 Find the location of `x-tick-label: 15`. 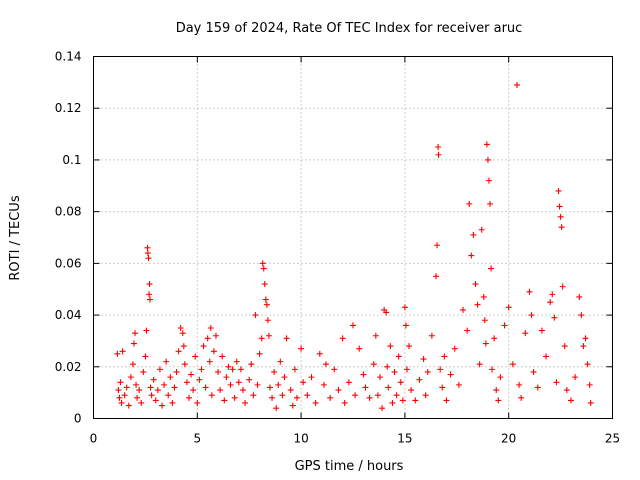

x-tick-label: 15 is located at coordinates (404, 439).